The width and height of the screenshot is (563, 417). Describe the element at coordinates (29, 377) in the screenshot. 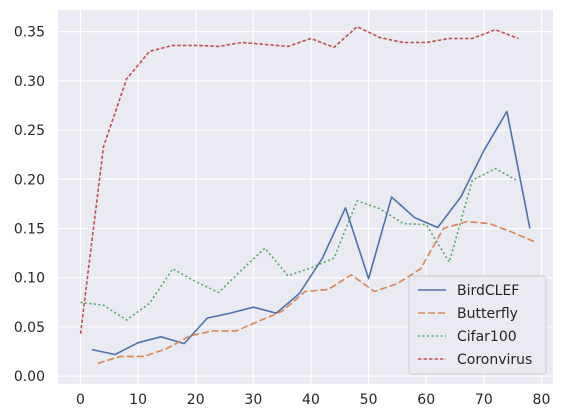

I see `y-tick-label: 0.00` at that location.